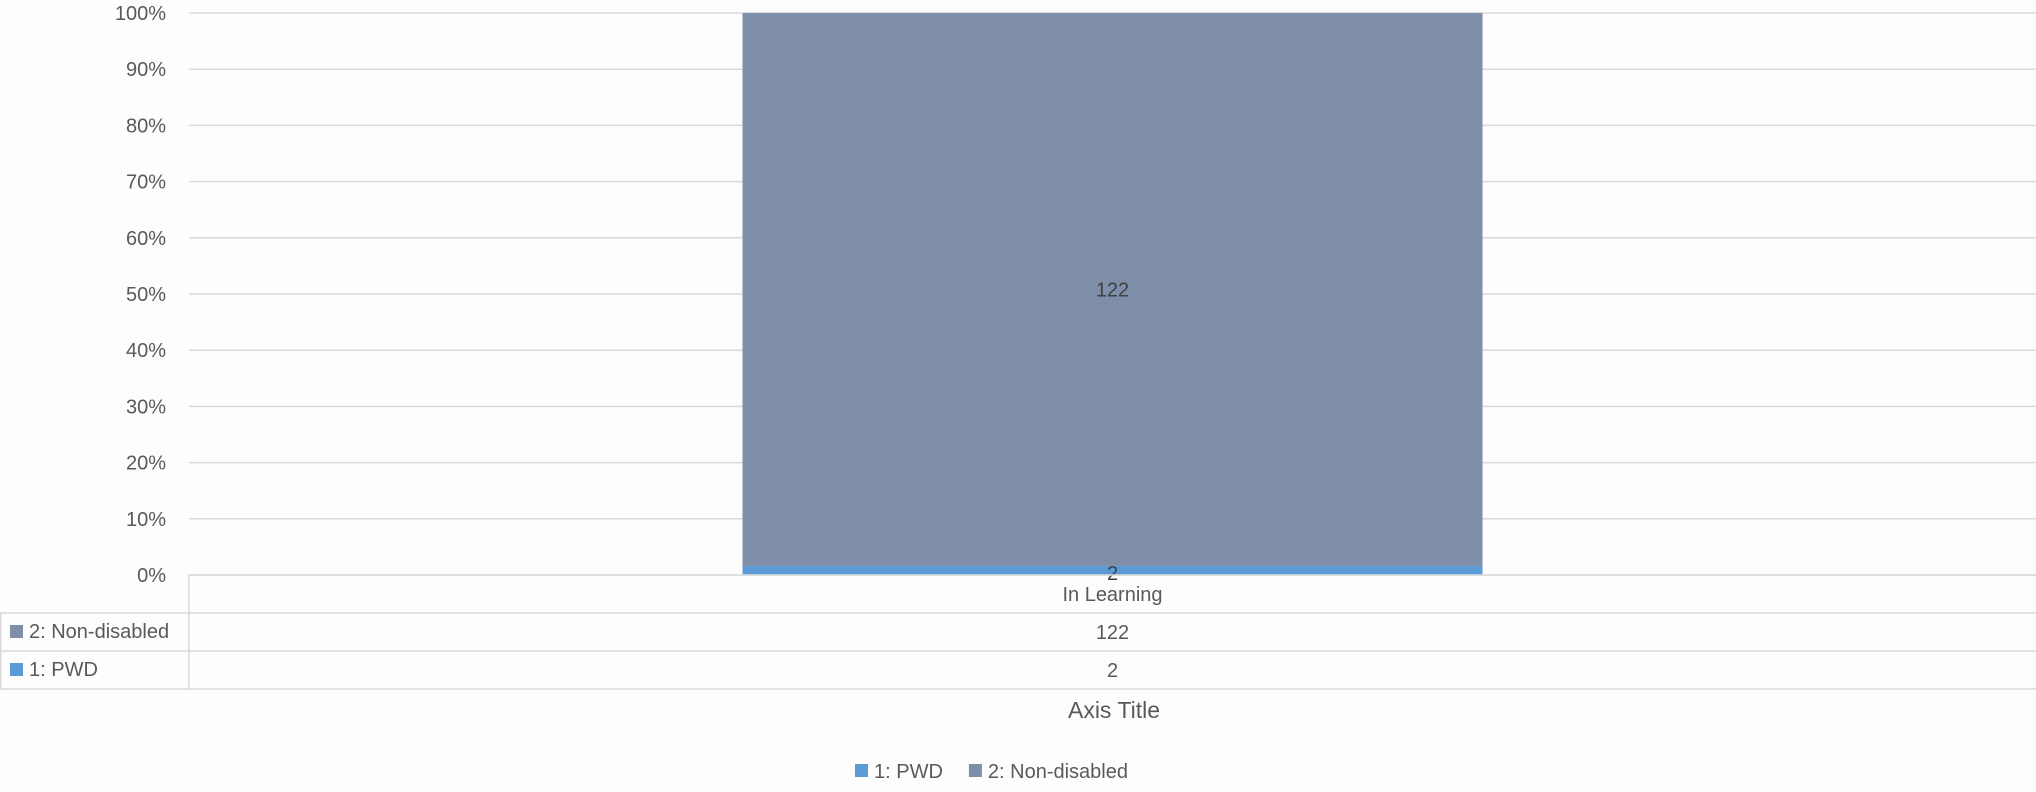 This screenshot has width=2036, height=792. Describe the element at coordinates (1112, 432) in the screenshot. I see `data-labels: 2 122` at that location.